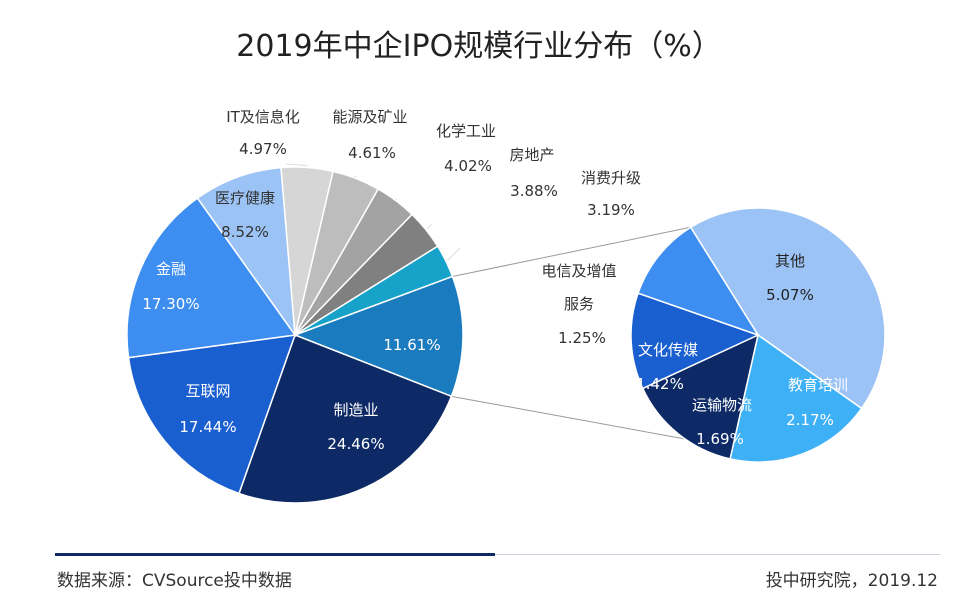 Image resolution: width=958 pixels, height=610 pixels. I want to click on label-logistics: 运输物流, so click(722, 405).